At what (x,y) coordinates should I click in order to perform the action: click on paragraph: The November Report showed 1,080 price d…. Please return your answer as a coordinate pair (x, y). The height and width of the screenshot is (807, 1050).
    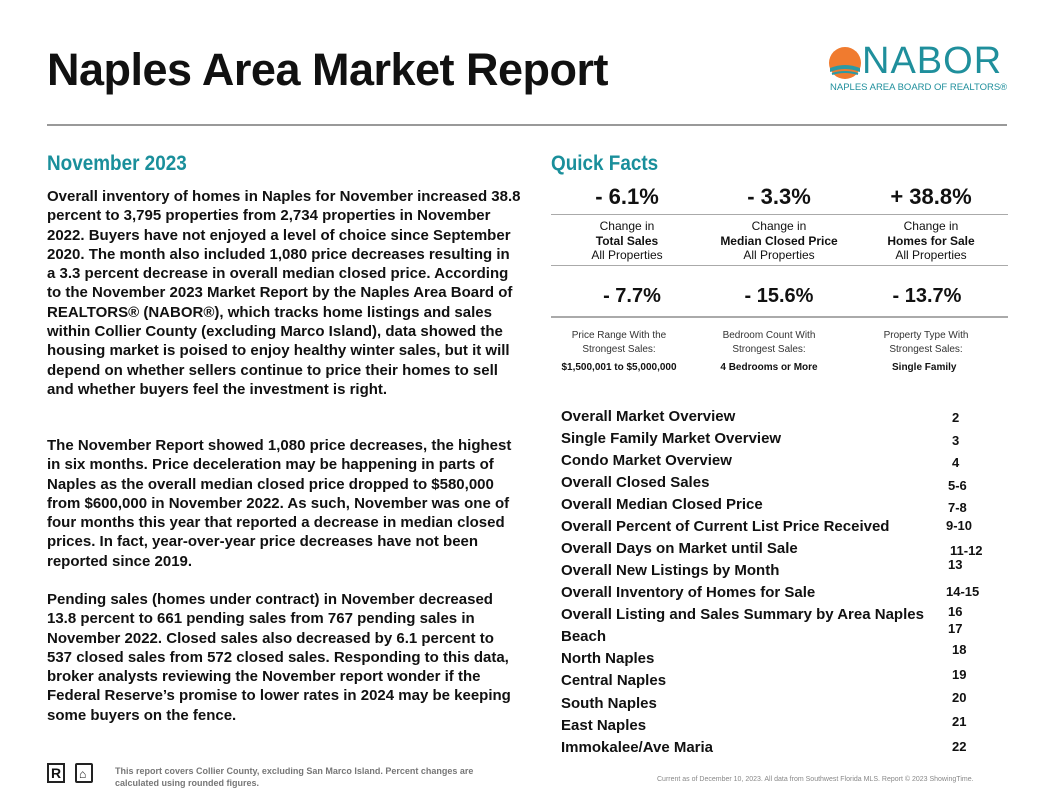
    Looking at the image, I should click on (279, 503).